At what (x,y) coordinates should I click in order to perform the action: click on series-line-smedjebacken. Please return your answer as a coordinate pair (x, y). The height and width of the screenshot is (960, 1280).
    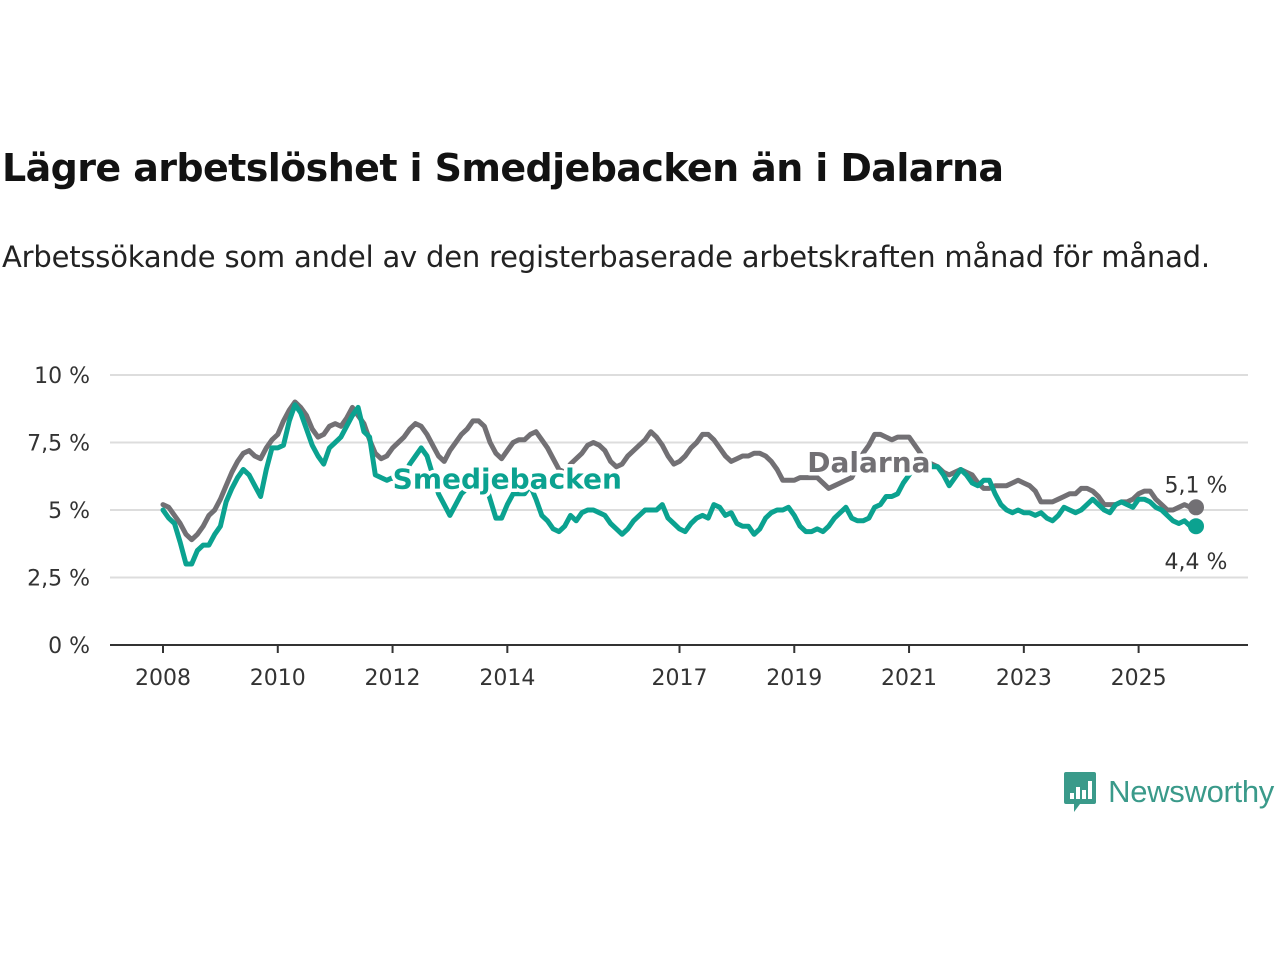
    Looking at the image, I should click on (679, 484).